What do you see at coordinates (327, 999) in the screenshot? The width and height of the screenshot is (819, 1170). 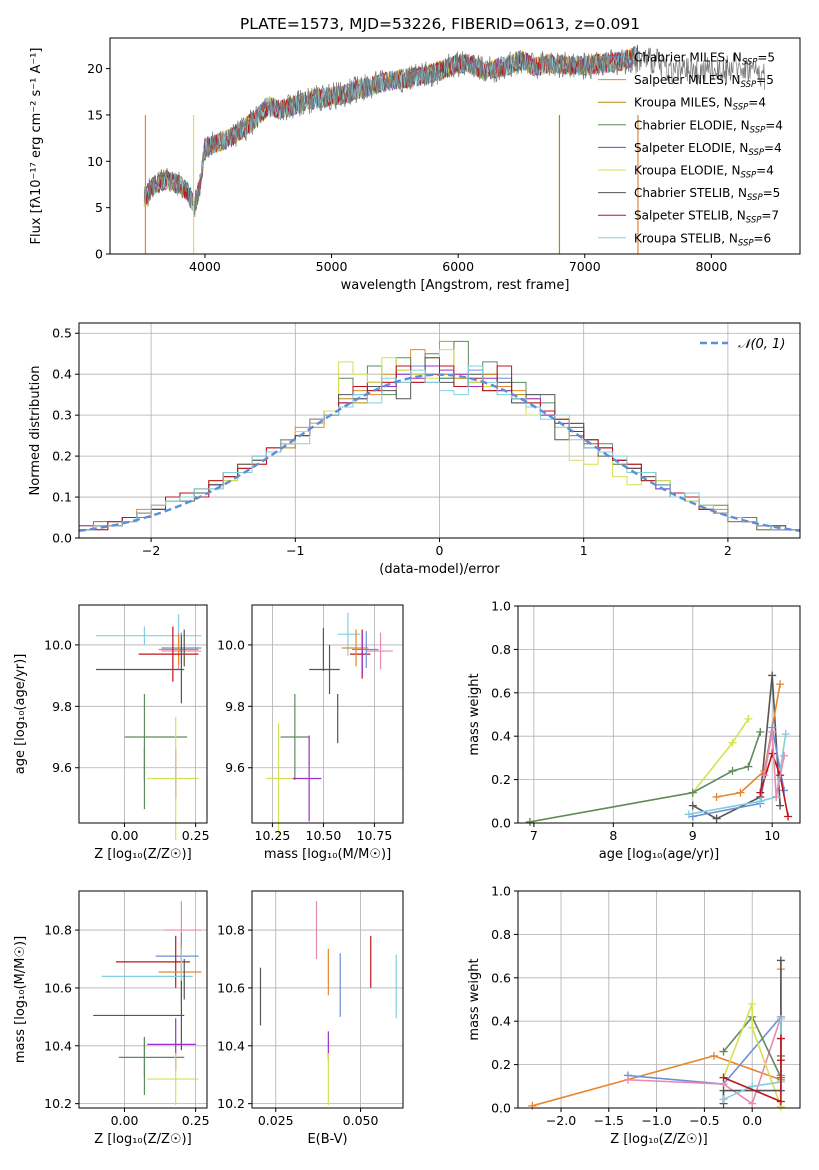 I see `mass-ebv-frame` at bounding box center [327, 999].